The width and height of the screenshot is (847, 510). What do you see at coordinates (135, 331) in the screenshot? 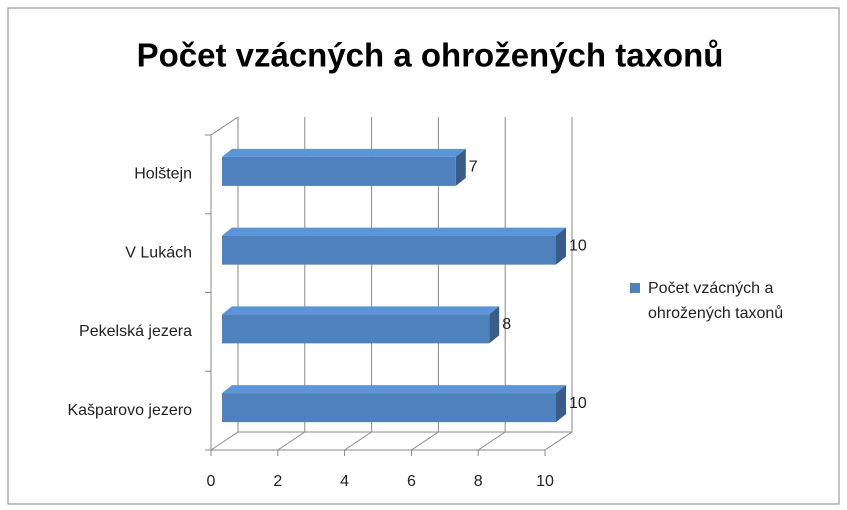
I see `y-tick-label: Pekelská jezera` at bounding box center [135, 331].